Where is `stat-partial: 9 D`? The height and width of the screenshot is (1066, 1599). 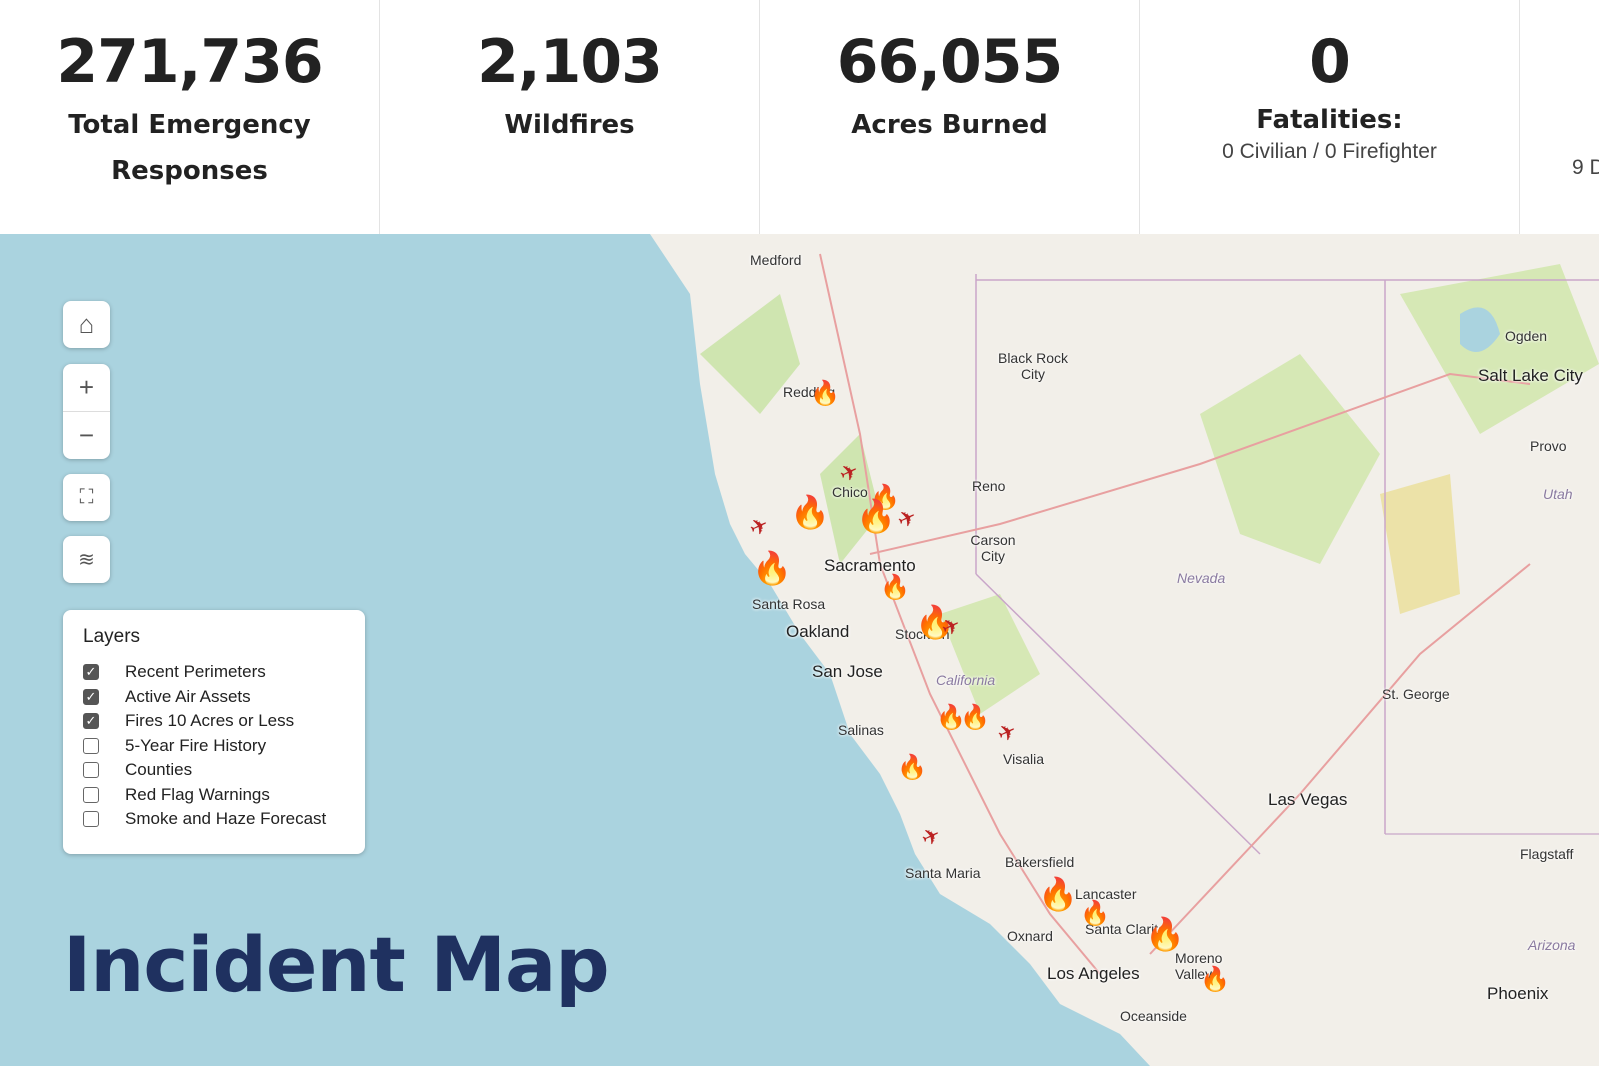 stat-partial: 9 D is located at coordinates (1559, 117).